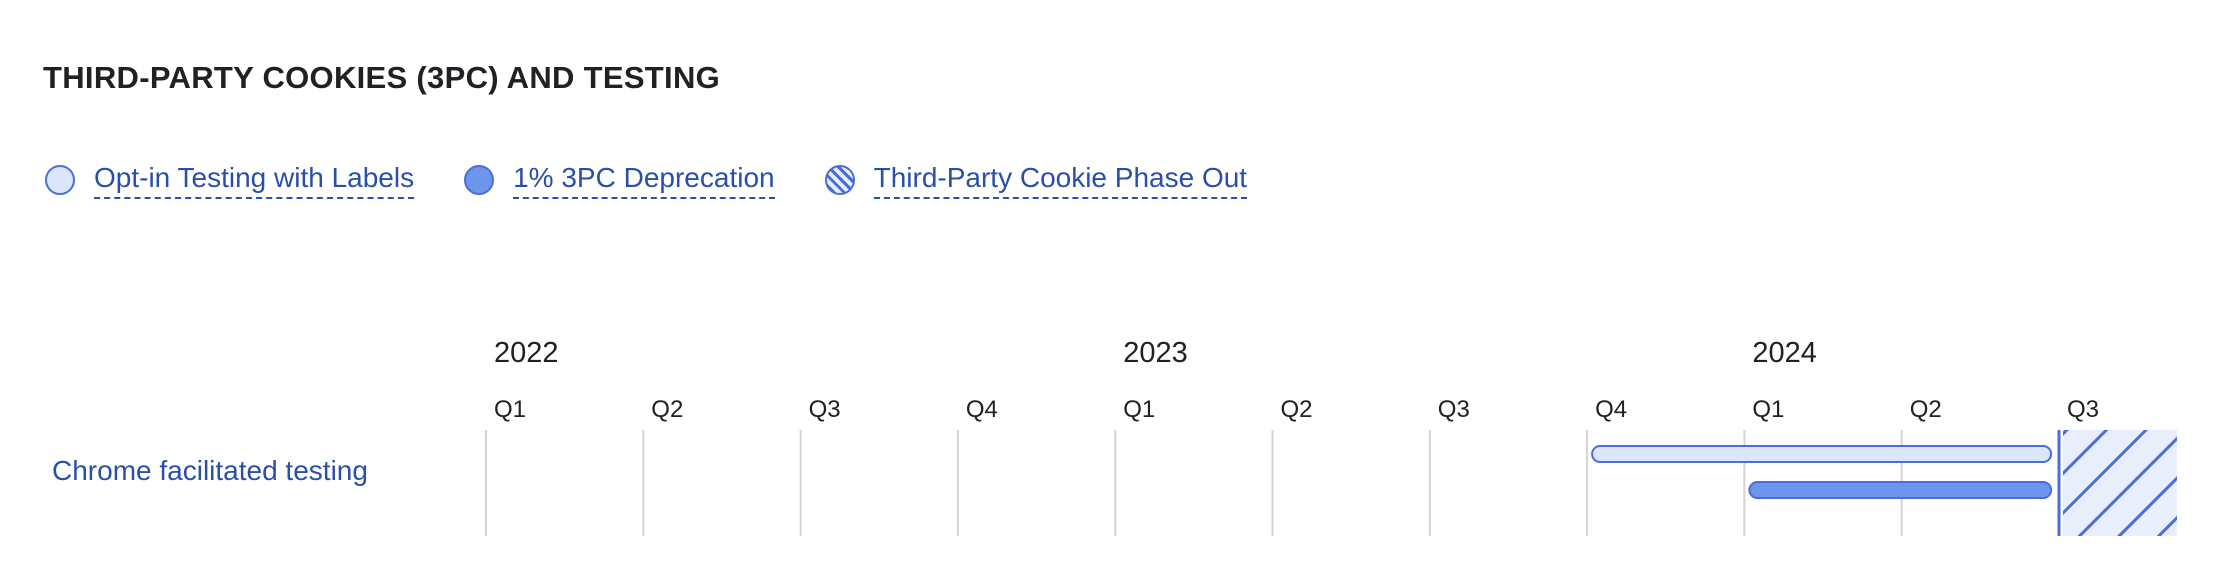  Describe the element at coordinates (382, 77) in the screenshot. I see `page-title: THIRD-PARTY COOKIES (3PC) AND TESTING` at that location.